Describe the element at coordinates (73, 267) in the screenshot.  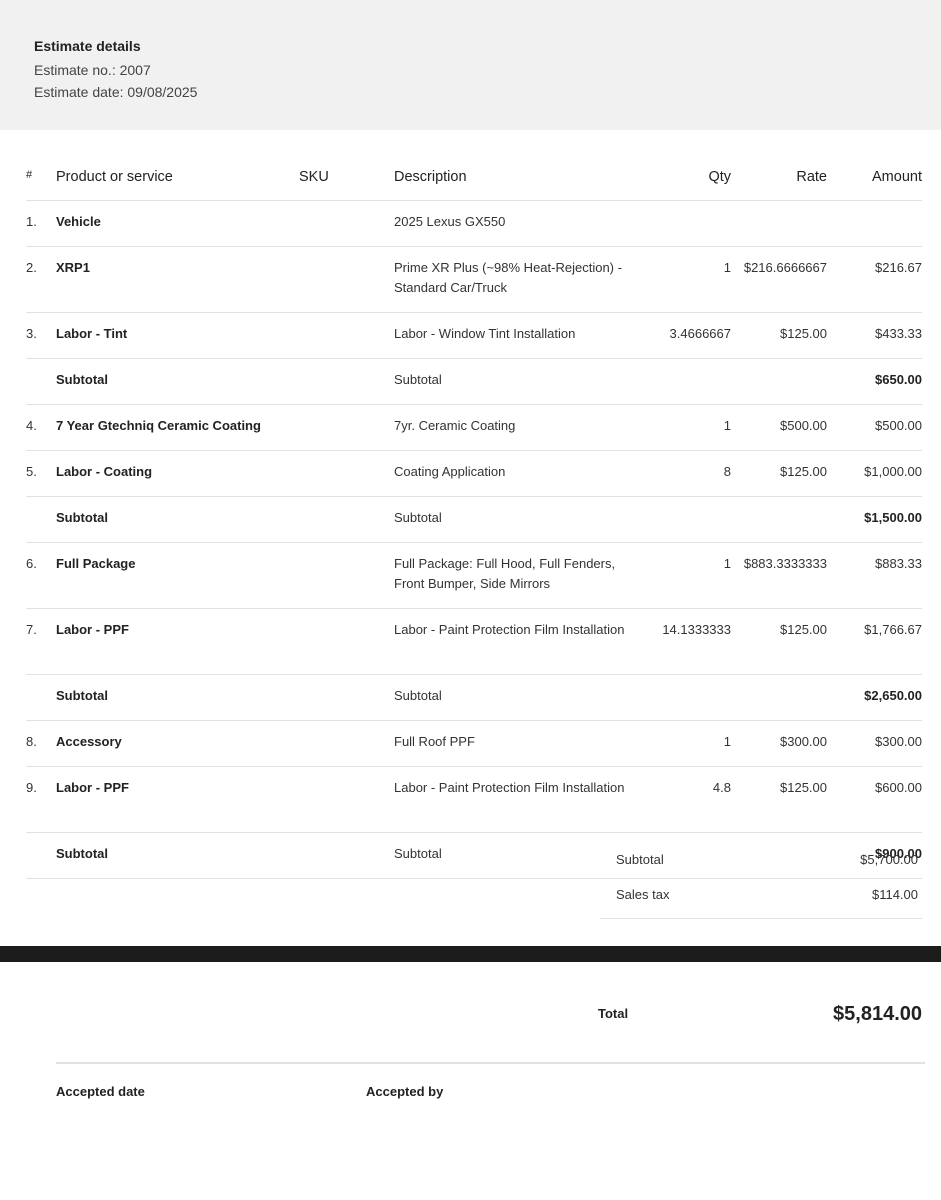
I see `cell-product: XRP1` at that location.